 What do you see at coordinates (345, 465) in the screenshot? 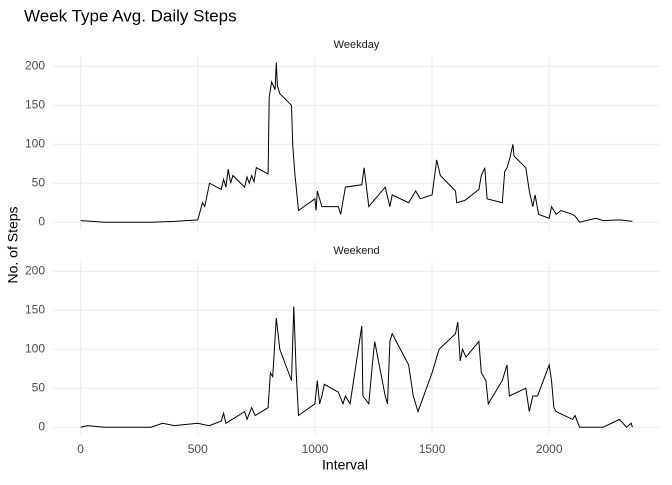
I see `x-axis-label: Interval` at bounding box center [345, 465].